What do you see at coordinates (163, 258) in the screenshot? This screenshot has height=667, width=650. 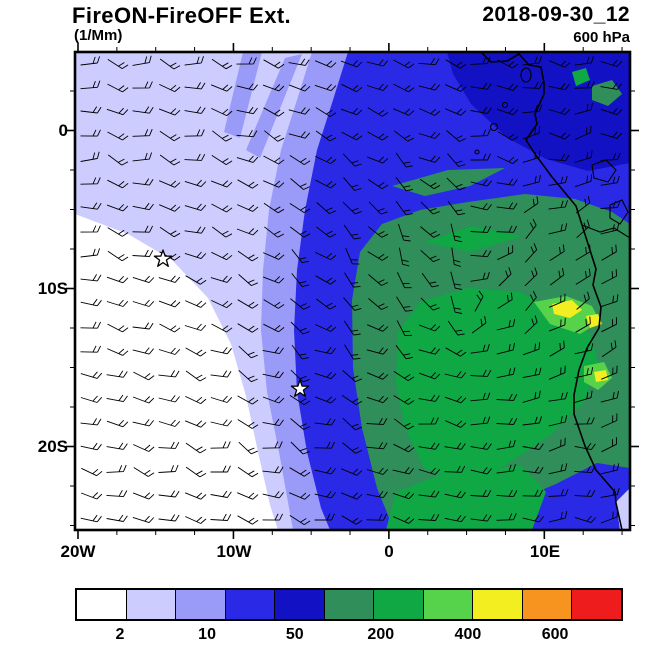 I see `star-marker` at bounding box center [163, 258].